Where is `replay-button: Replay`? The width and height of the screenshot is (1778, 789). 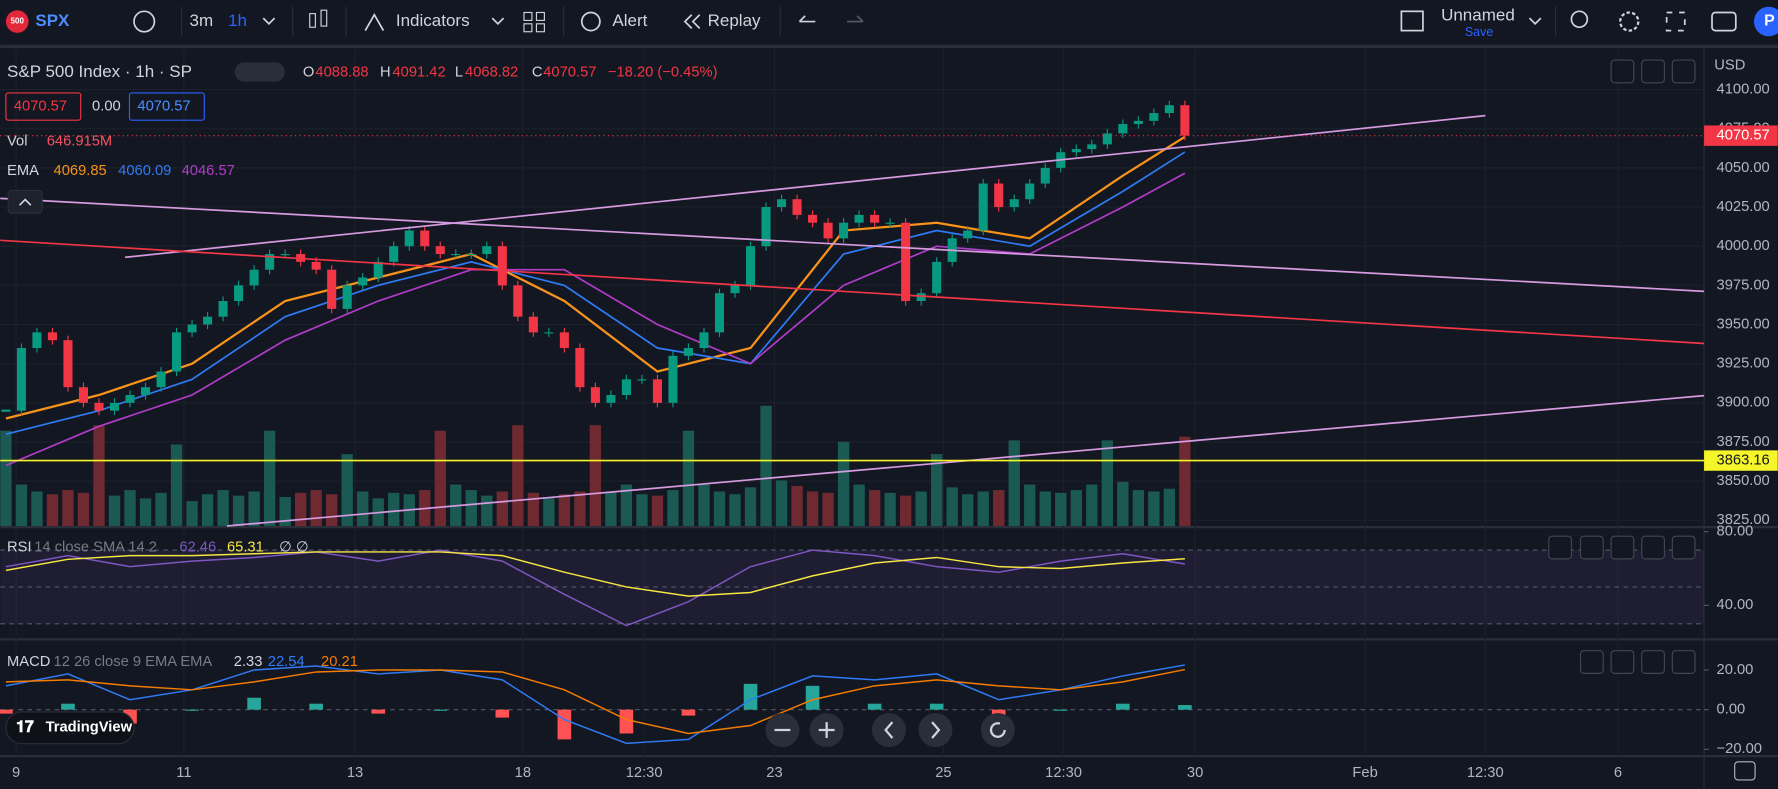 replay-button: Replay is located at coordinates (734, 20).